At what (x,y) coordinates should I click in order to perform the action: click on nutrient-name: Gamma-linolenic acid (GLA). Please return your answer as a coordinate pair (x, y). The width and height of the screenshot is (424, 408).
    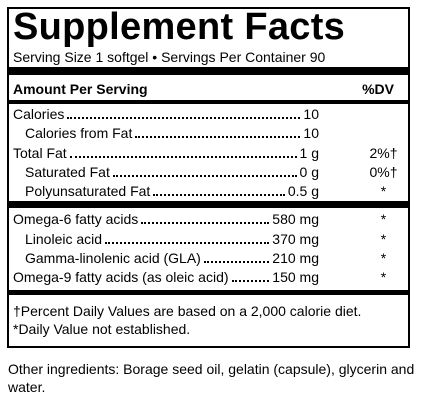
    Looking at the image, I should click on (113, 258).